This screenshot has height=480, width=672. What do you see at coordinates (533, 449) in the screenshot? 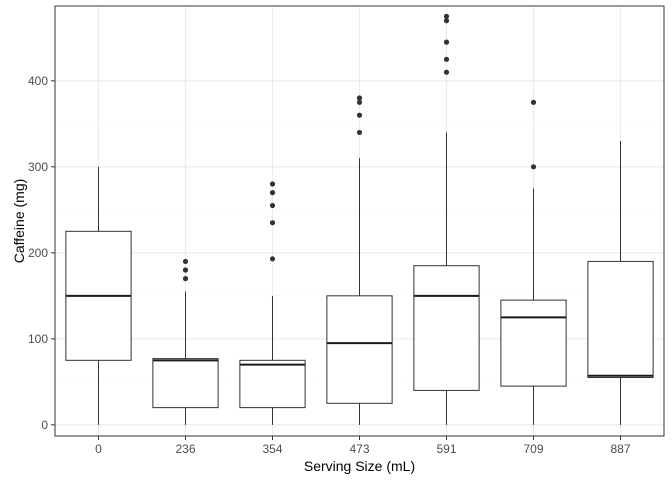
I see `x-tick-label: 709` at bounding box center [533, 449].